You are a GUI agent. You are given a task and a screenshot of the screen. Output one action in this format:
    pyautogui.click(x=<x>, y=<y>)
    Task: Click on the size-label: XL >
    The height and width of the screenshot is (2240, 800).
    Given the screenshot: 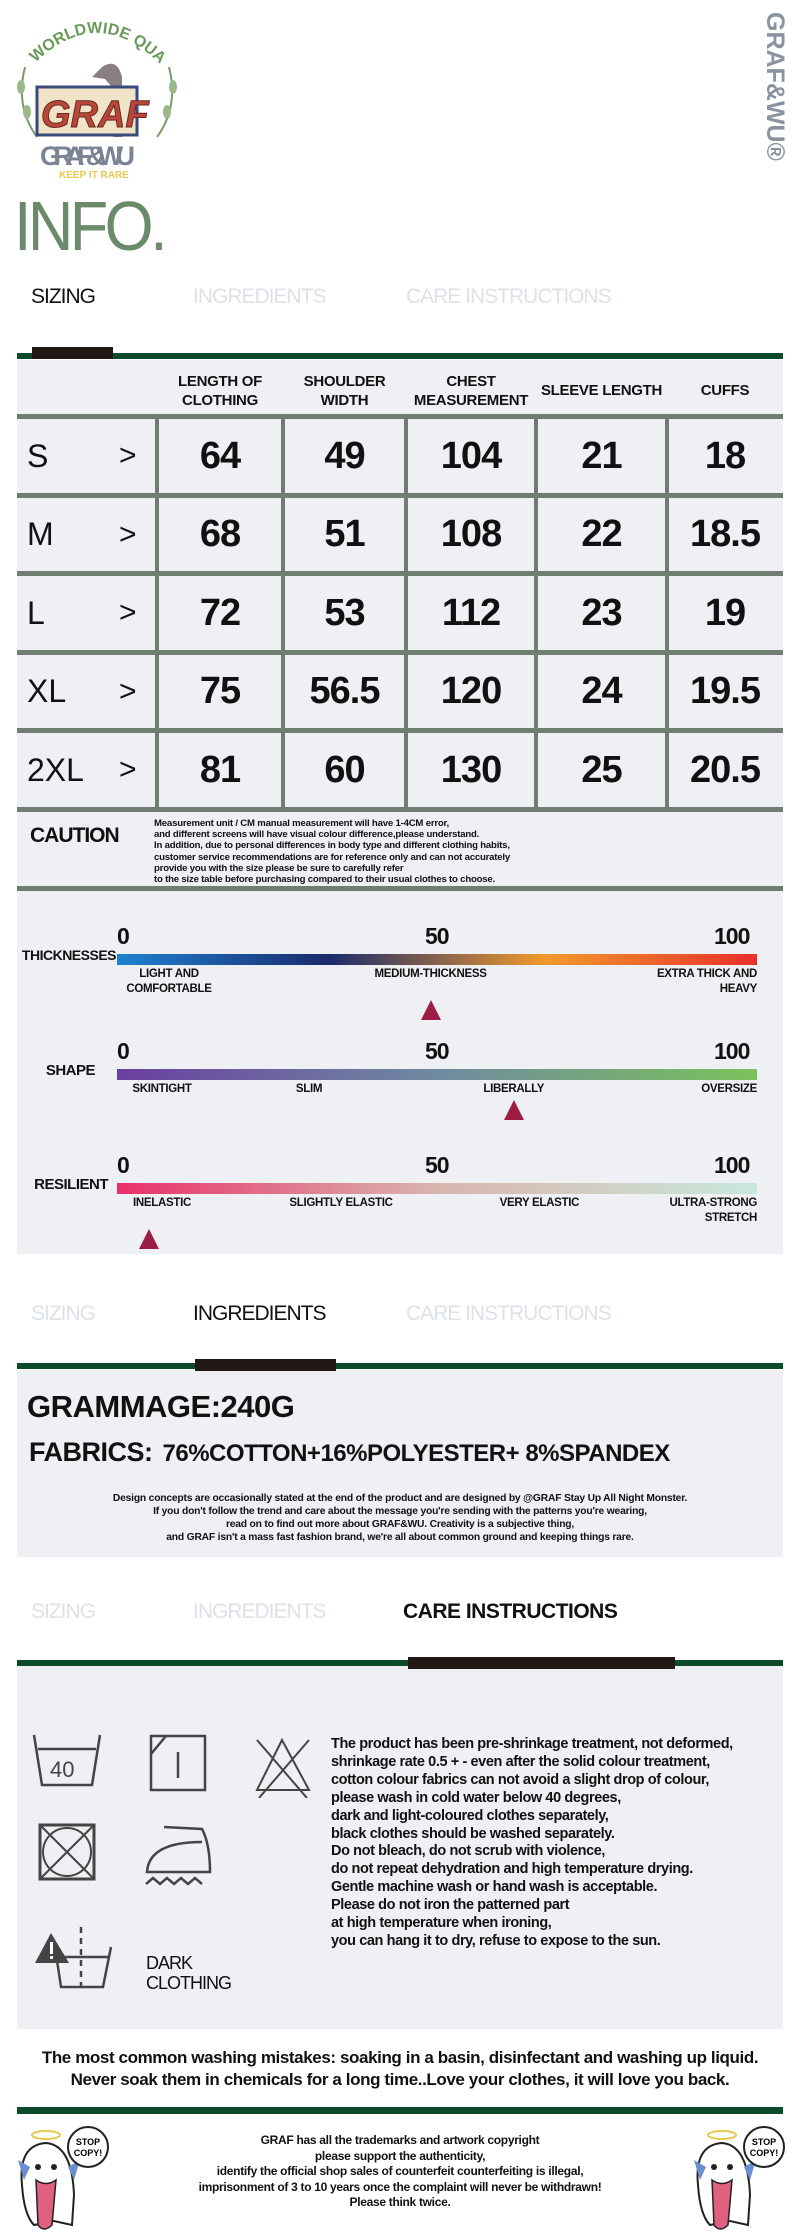 What is the action you would take?
    pyautogui.click(x=87, y=692)
    